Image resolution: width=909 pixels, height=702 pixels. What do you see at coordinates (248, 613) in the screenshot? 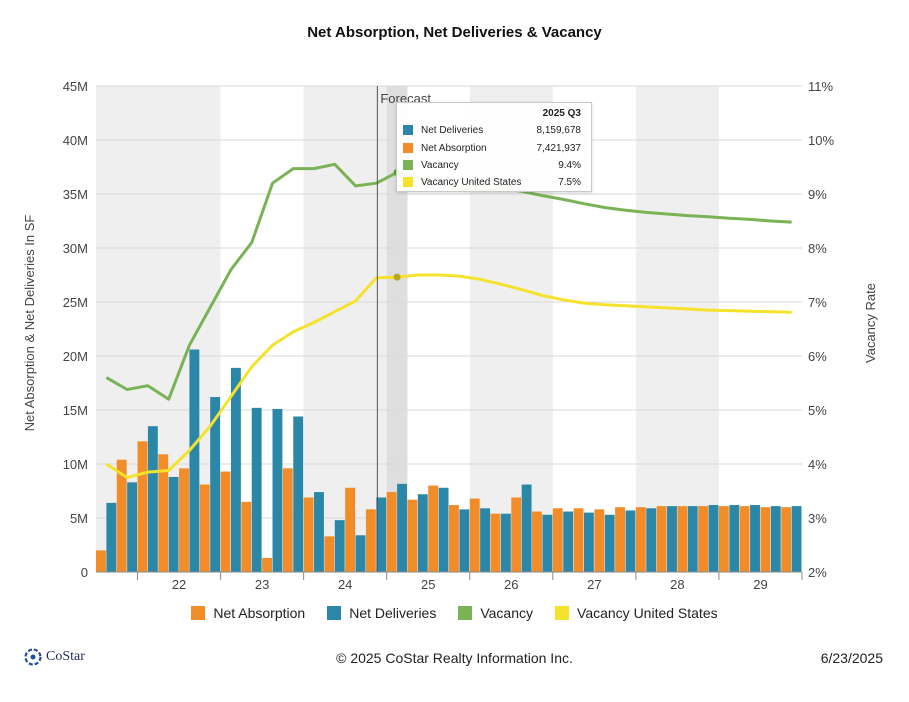
I see `legend-item-net-absorption: Net Absorption` at bounding box center [248, 613].